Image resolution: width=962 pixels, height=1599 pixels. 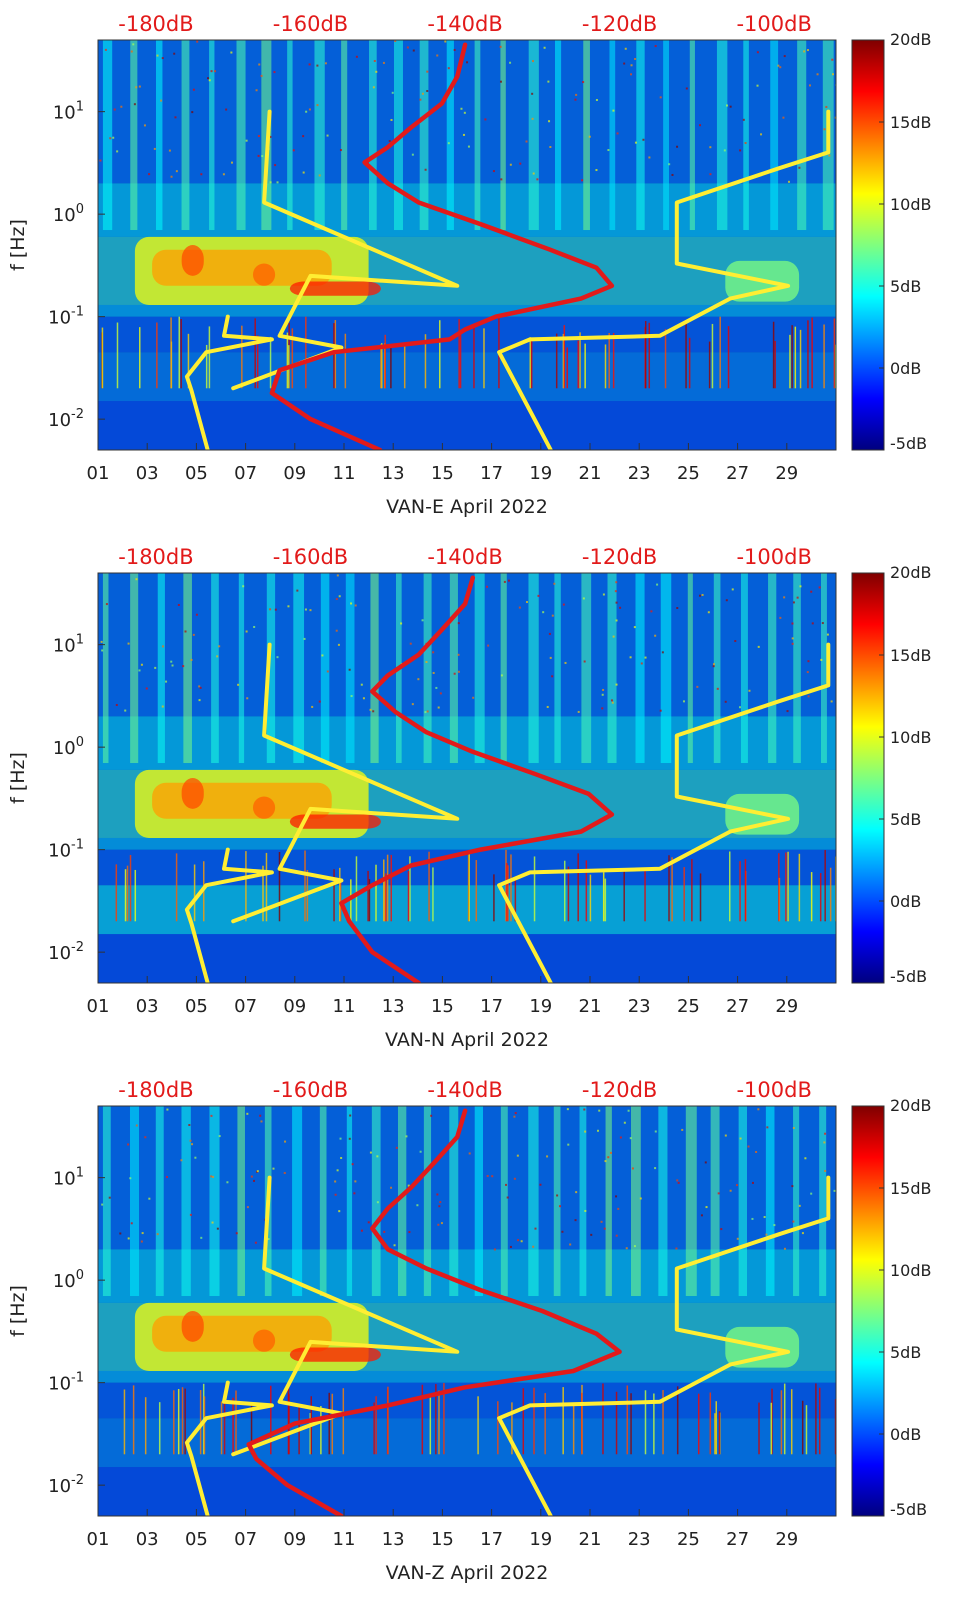 I want to click on y-tick-label: 10⁻², so click(x=66, y=1485).